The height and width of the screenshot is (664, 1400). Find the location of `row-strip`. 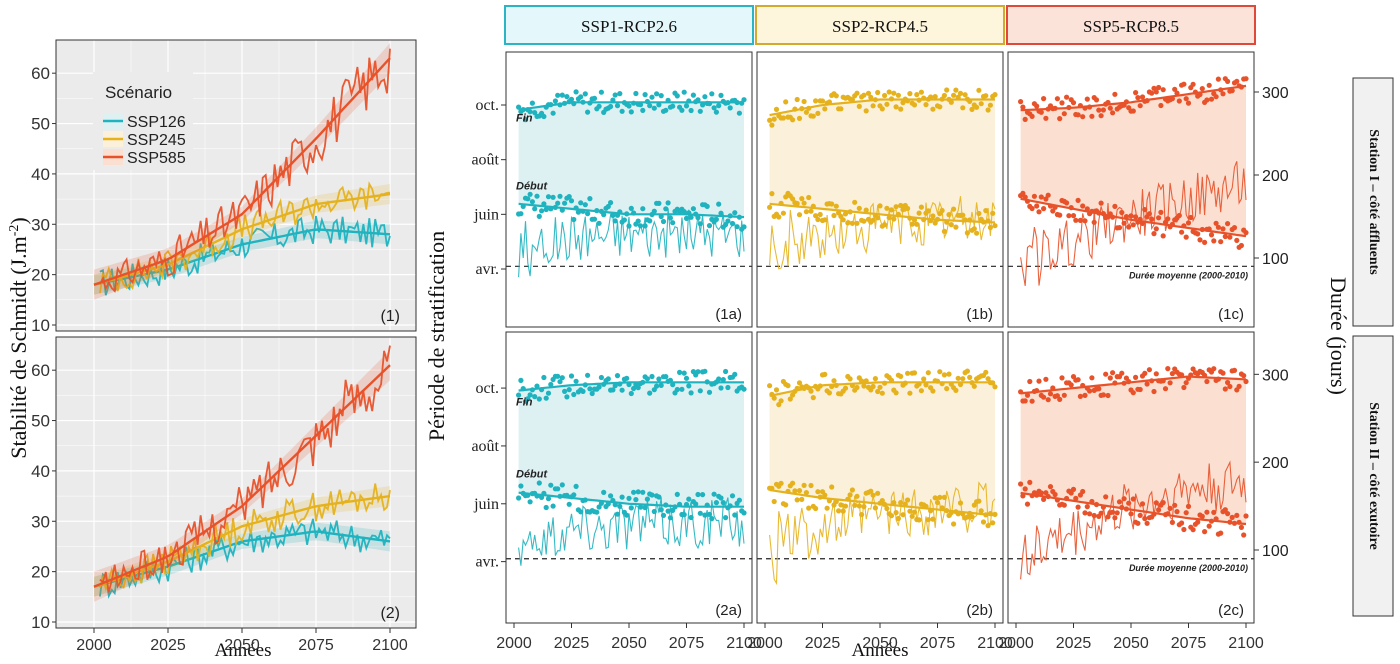

row-strip is located at coordinates (1373, 476).